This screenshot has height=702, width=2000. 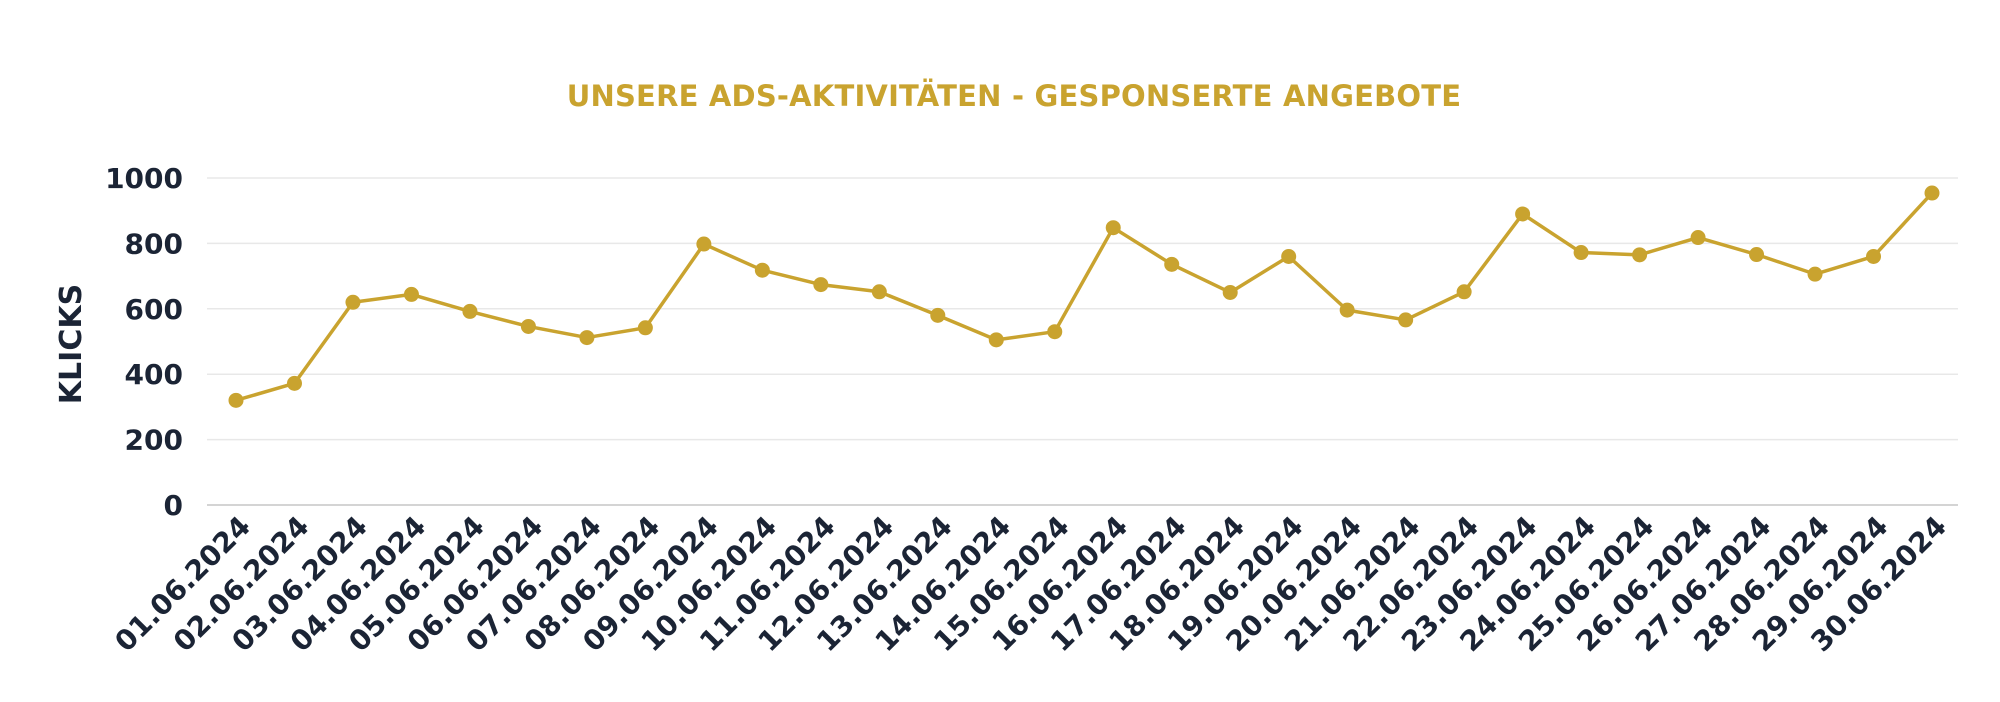 What do you see at coordinates (154, 243) in the screenshot?
I see `y-tick-label: 800` at bounding box center [154, 243].